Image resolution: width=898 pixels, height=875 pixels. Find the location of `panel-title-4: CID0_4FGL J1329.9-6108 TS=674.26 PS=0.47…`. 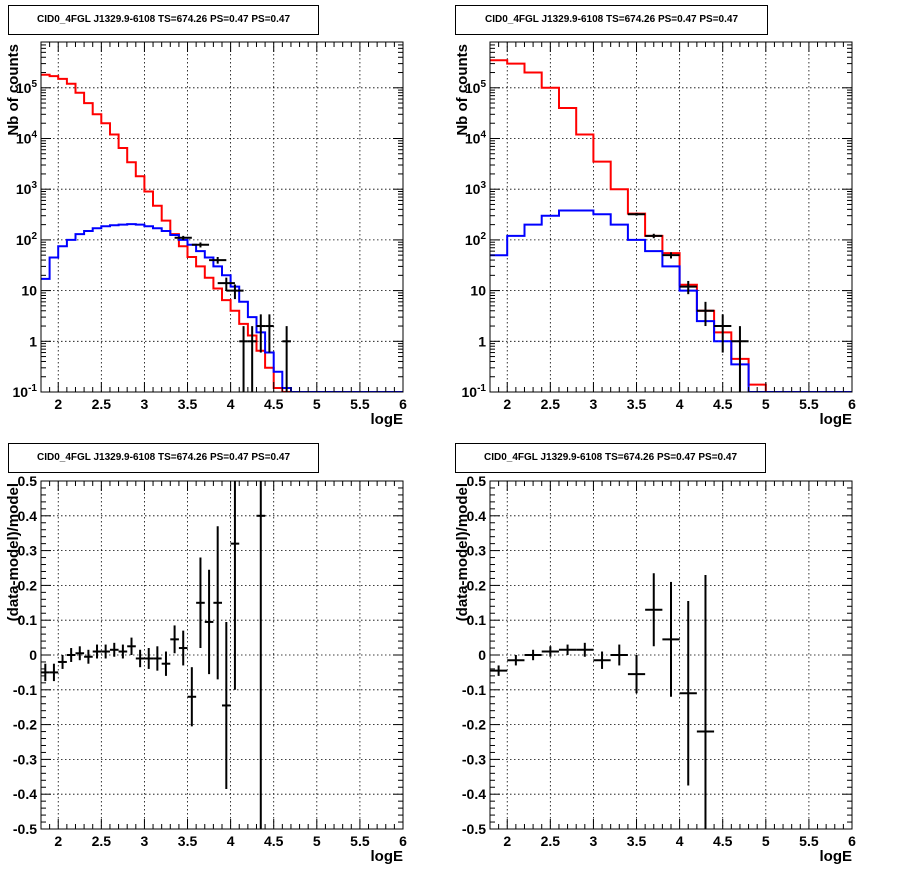

panel-title-4: CID0_4FGL J1329.9-6108 TS=674.26 PS=0.47… is located at coordinates (610, 458).